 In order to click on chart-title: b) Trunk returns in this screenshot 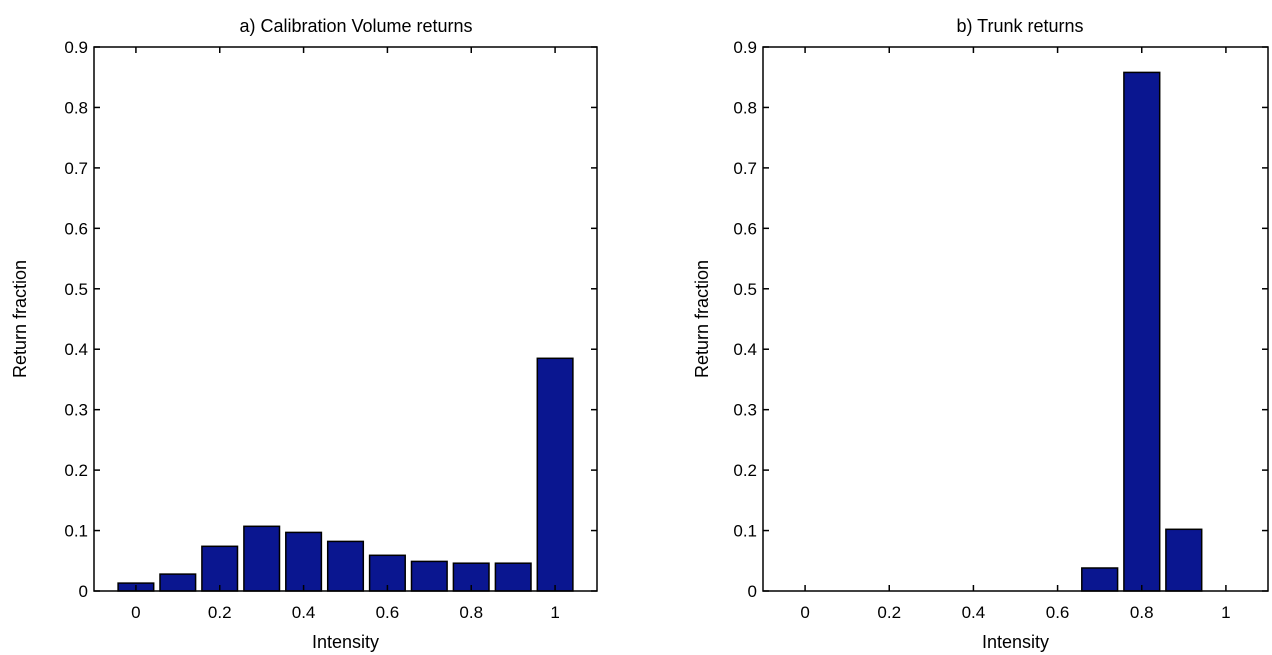, I will do `click(1019, 26)`.